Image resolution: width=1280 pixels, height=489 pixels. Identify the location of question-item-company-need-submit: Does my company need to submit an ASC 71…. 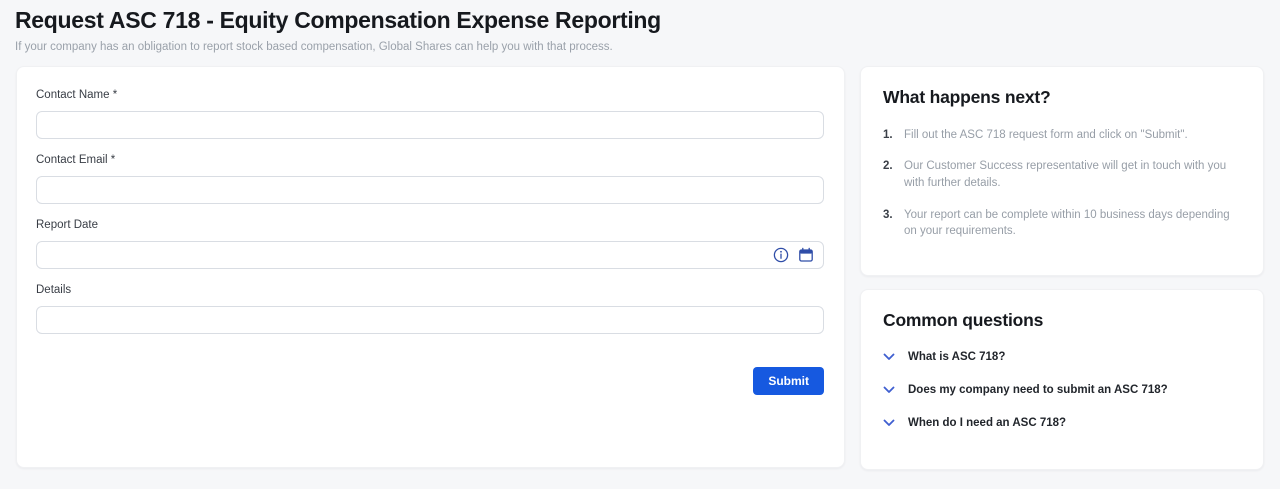
(1061, 390).